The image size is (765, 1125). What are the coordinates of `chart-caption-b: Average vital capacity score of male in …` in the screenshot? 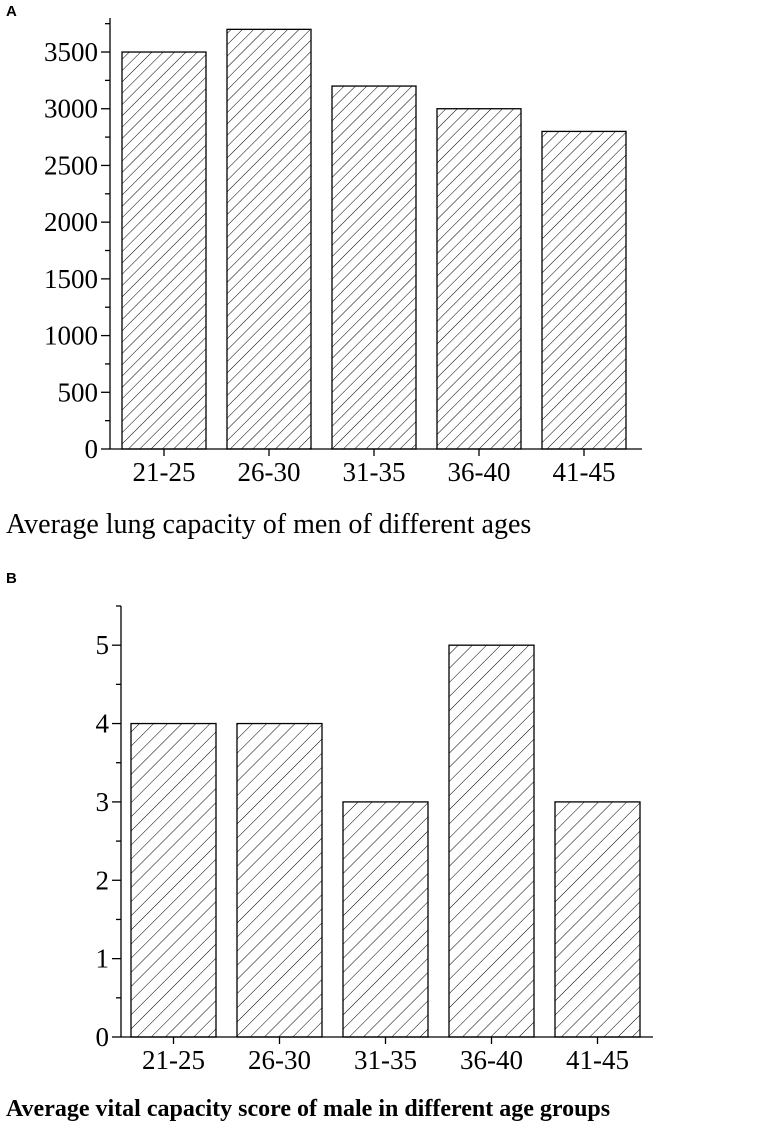 It's located at (308, 1109).